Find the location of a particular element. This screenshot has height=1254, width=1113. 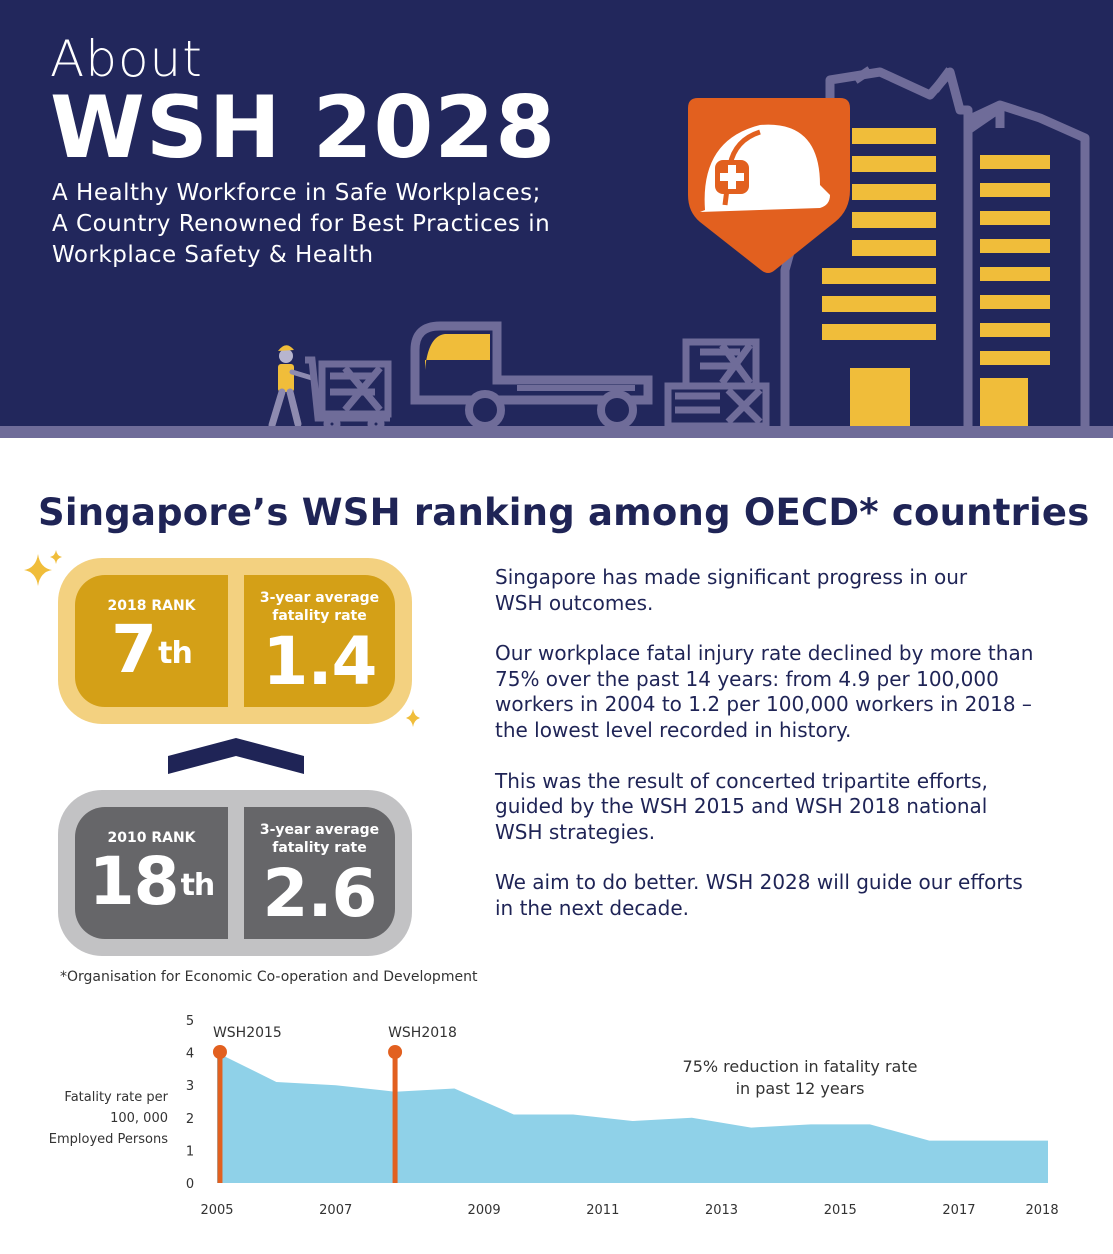

rank-value: 7th is located at coordinates (151, 650).